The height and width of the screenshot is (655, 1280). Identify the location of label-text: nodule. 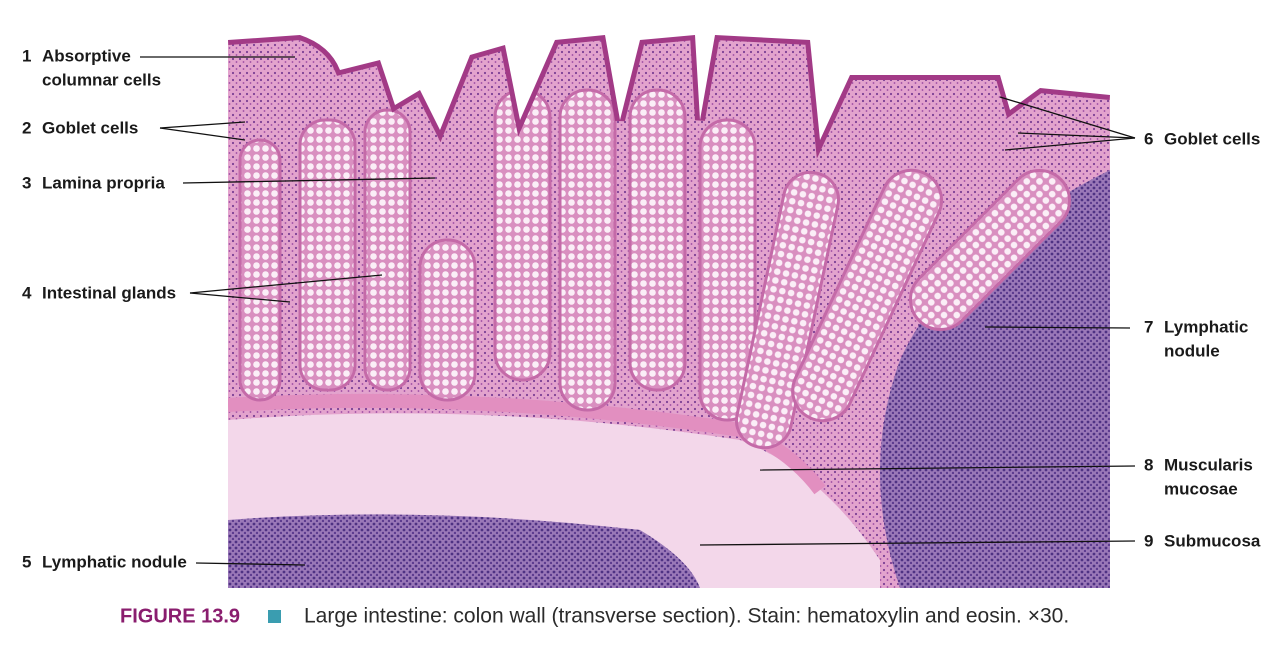
(1192, 350).